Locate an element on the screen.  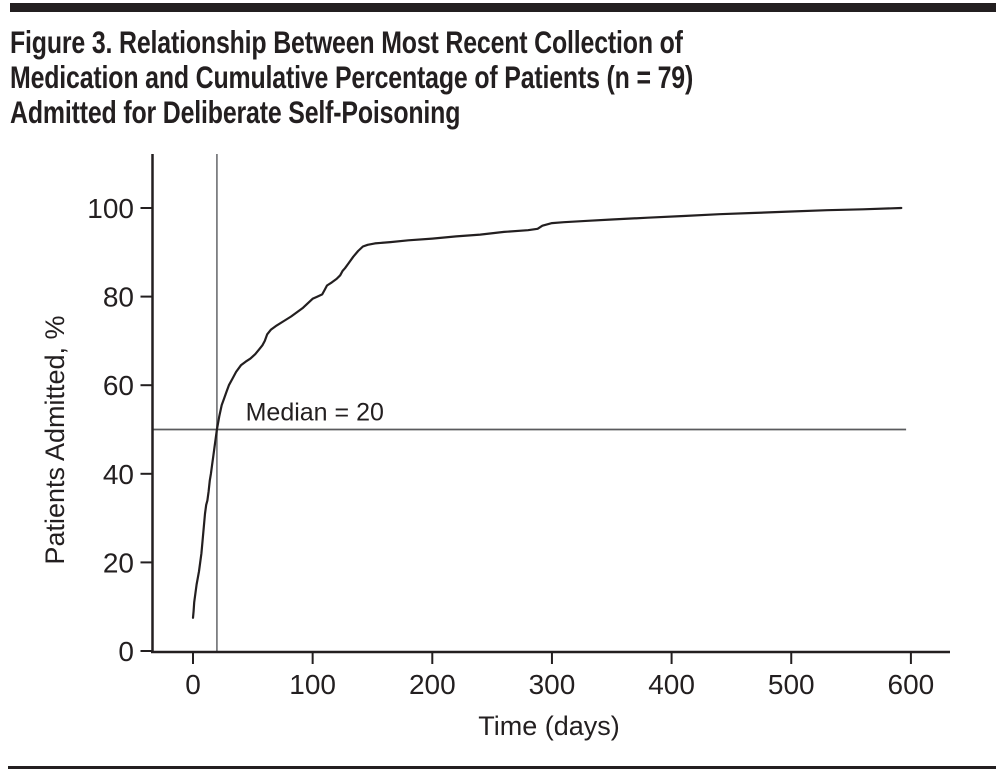
x-ticks: 0 100 200 300 400 500 600 is located at coordinates (559, 676).